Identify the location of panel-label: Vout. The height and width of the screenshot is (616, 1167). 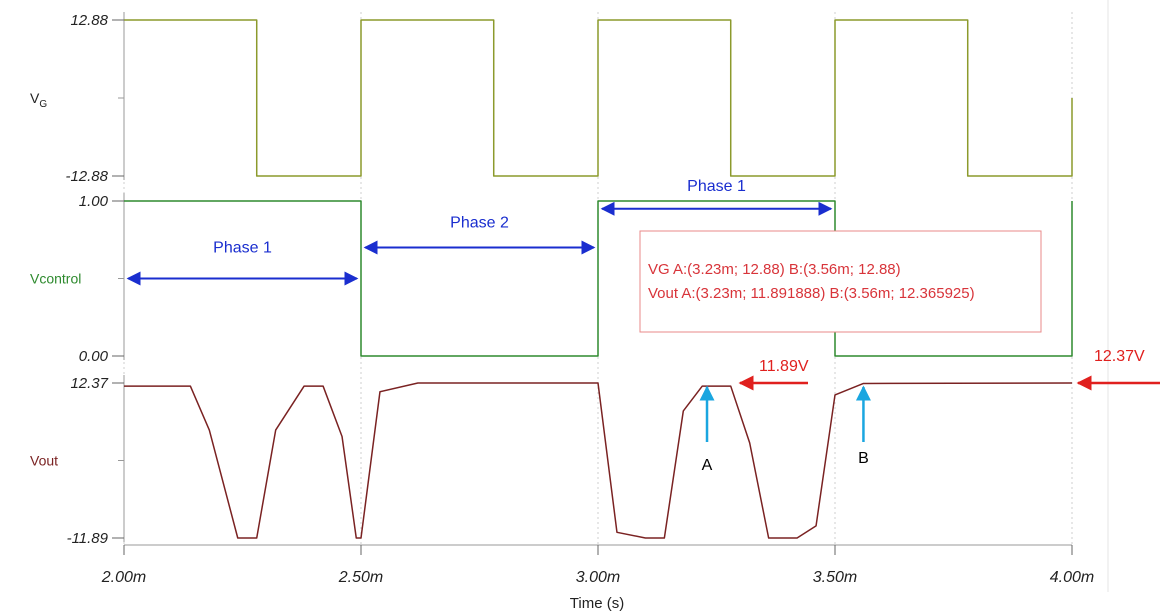
(44, 461).